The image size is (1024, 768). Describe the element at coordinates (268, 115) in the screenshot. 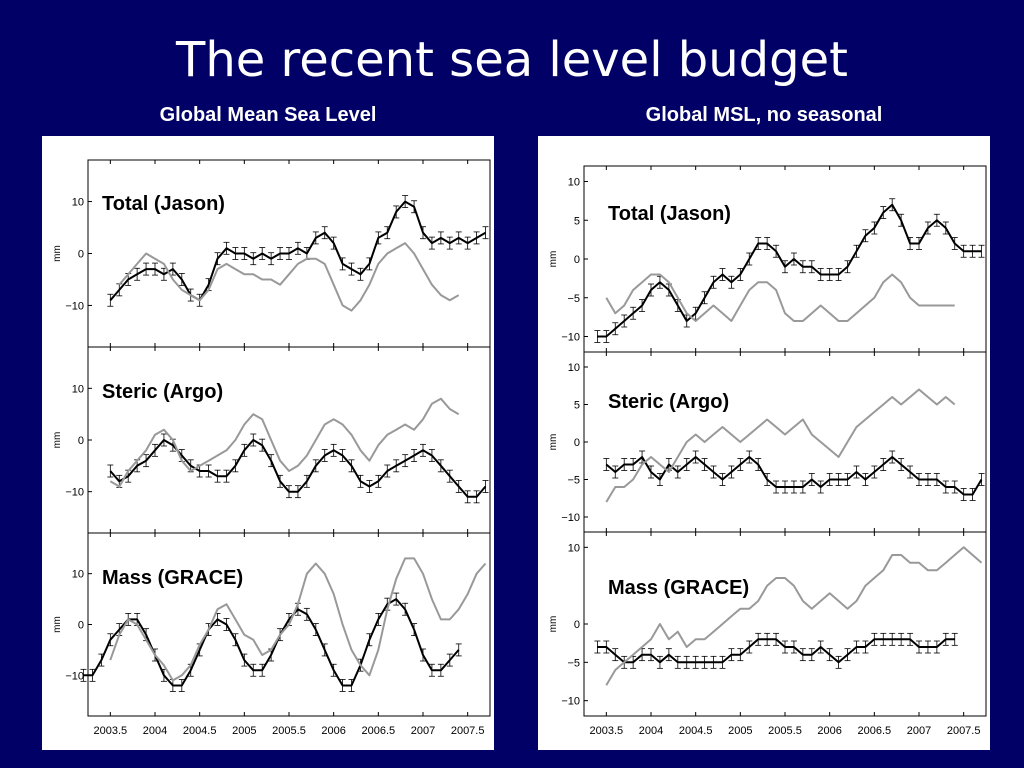

I see `left-panel-heading: Global Mean Sea Level` at that location.